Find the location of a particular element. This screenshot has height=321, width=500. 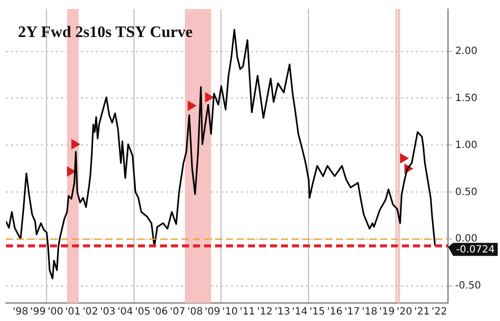

x-tick-label: '98 is located at coordinates (20, 312).